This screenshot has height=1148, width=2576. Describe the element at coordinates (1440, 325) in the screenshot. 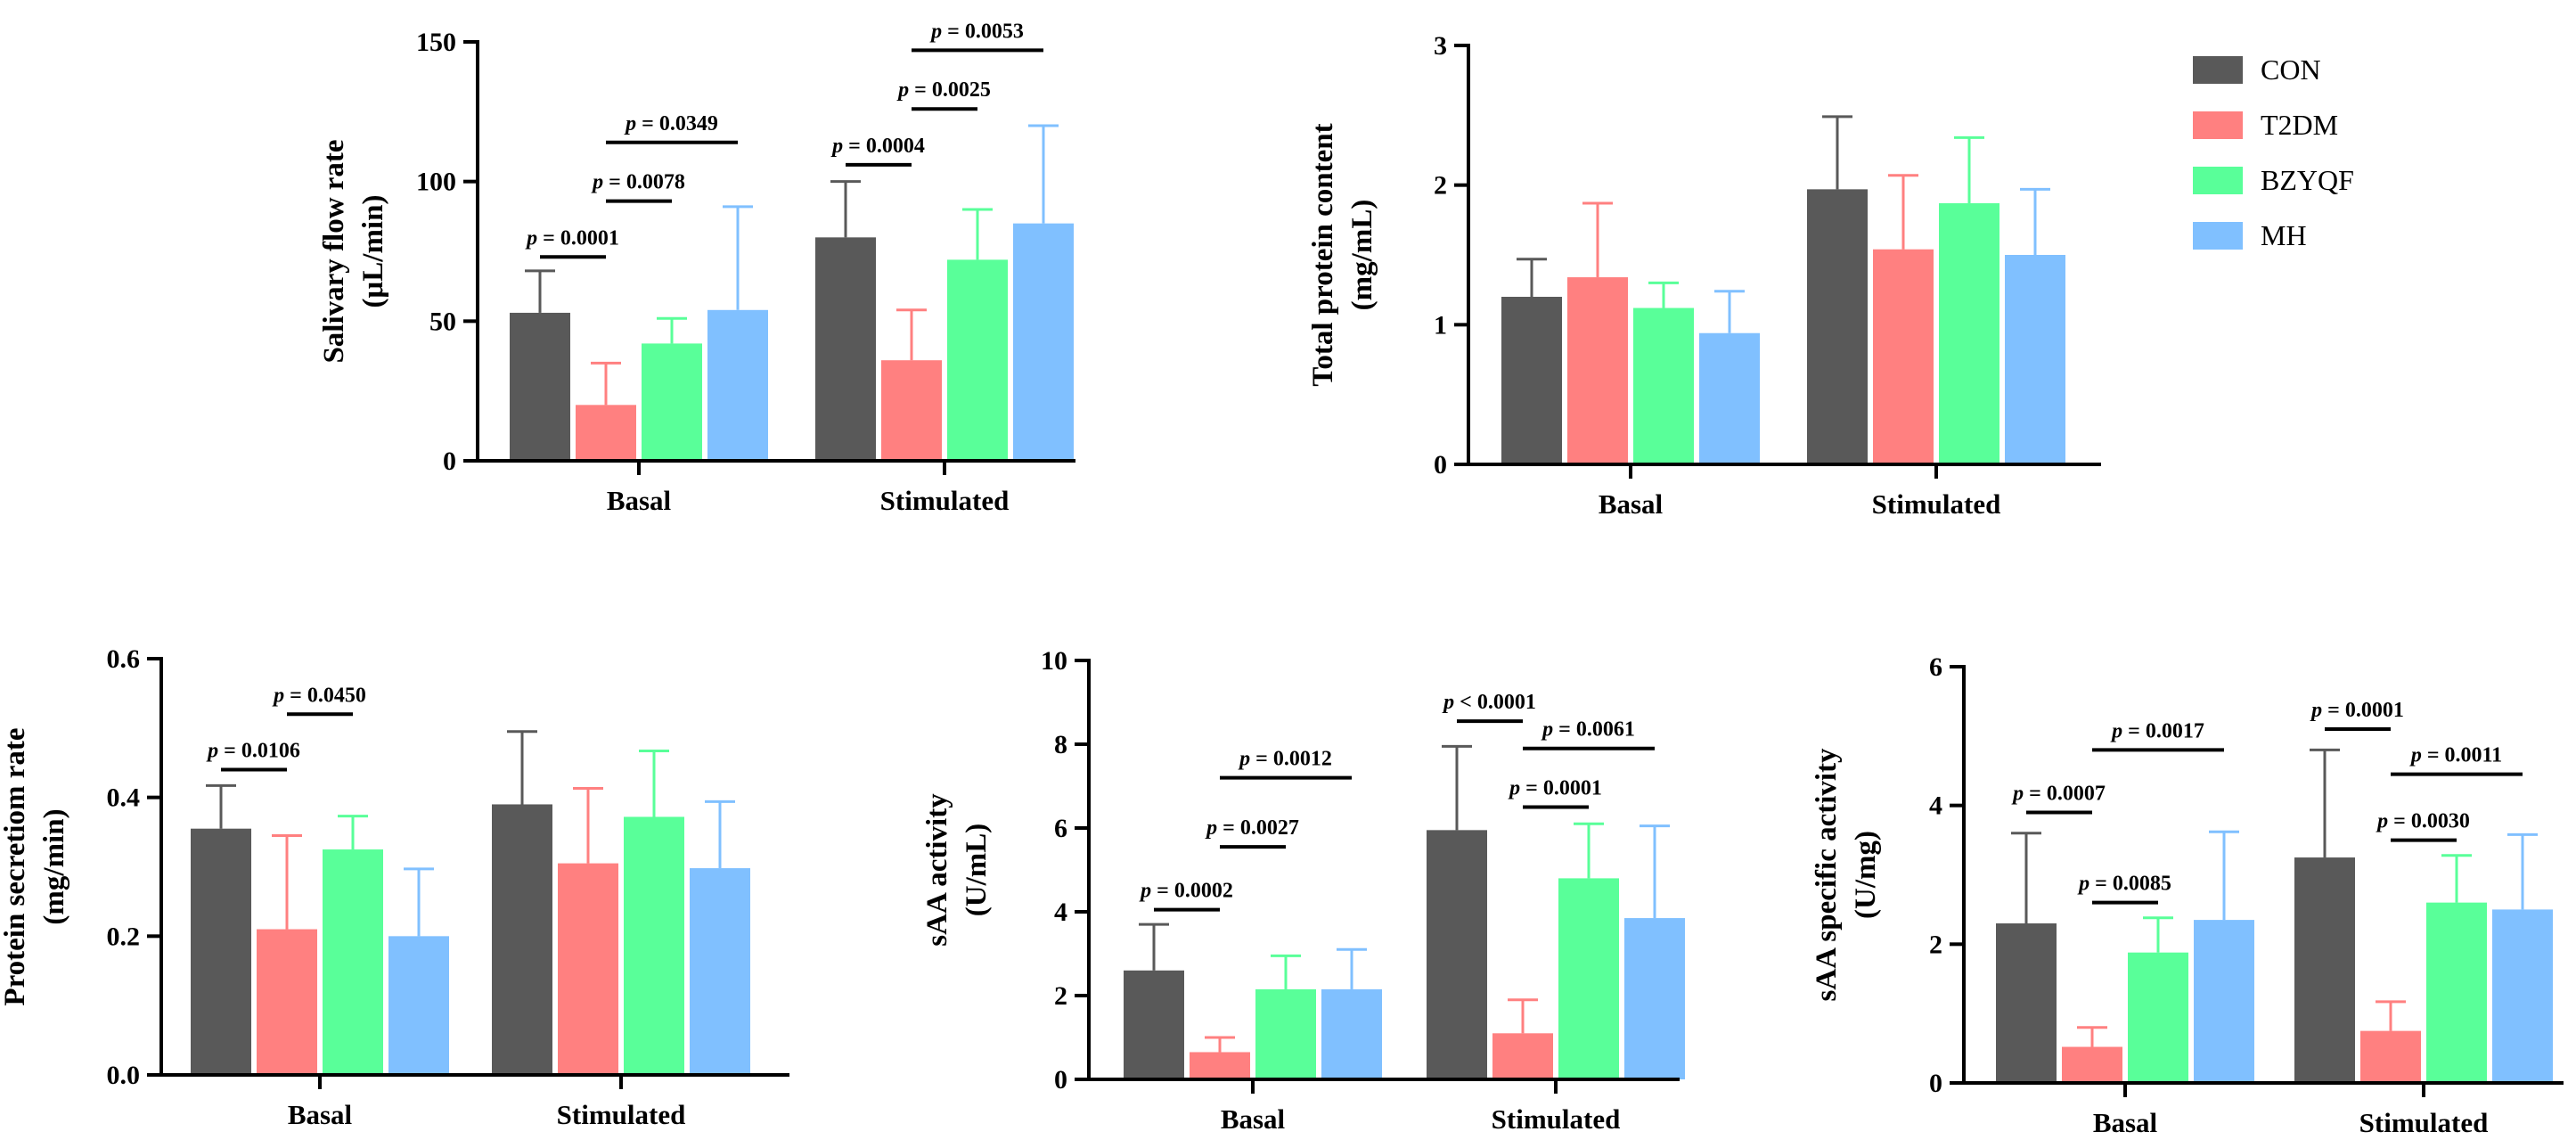

I see `y-tick-label: 1` at that location.